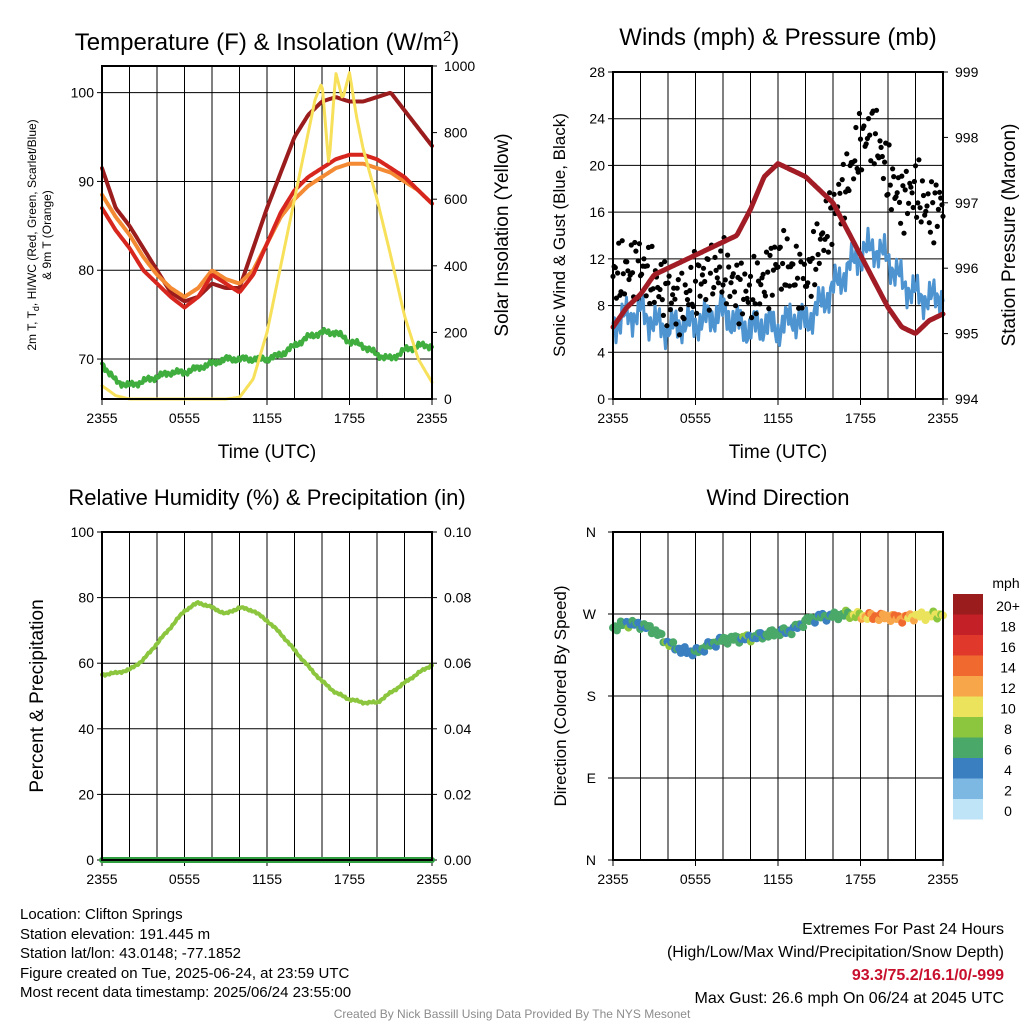 The height and width of the screenshot is (1024, 1024). Describe the element at coordinates (86, 794) in the screenshot. I see `humidity-y-tick-label: 20` at that location.